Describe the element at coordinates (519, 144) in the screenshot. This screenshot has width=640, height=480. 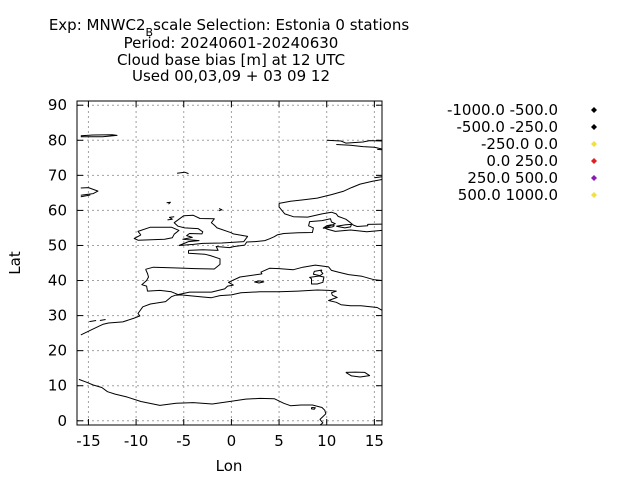
I see `legend-label: -250.0 0.0` at that location.